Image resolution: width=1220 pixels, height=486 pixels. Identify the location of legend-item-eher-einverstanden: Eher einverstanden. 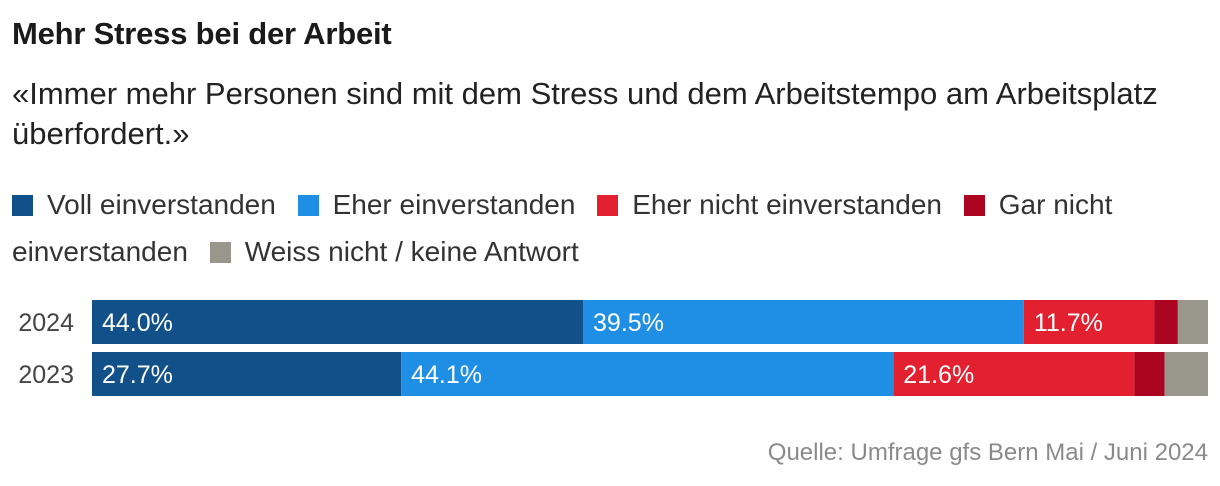
(436, 204).